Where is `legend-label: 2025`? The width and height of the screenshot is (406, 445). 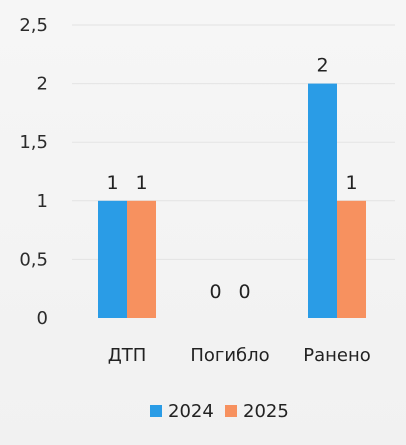 legend-label: 2025 is located at coordinates (266, 411).